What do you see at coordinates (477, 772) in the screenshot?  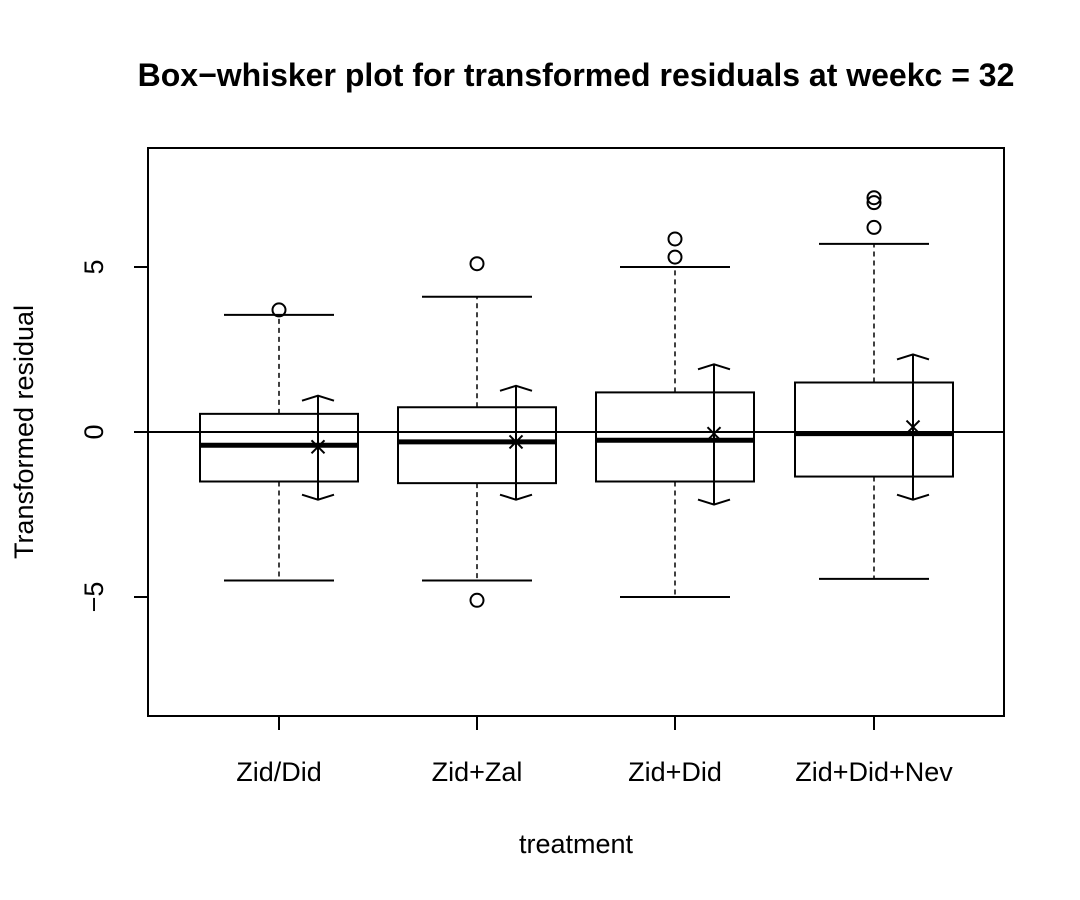 I see `x-tick-label: Zid+Zal` at bounding box center [477, 772].